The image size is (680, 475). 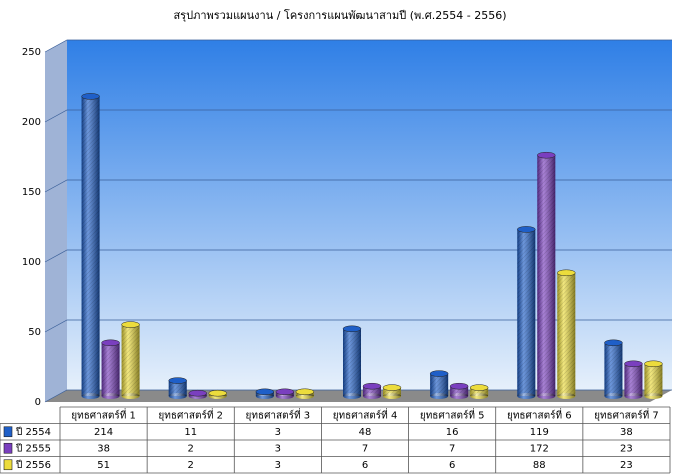 I want to click on x-tick-label: ยุทธศาสตร์ที่ 2, so click(x=190, y=414).